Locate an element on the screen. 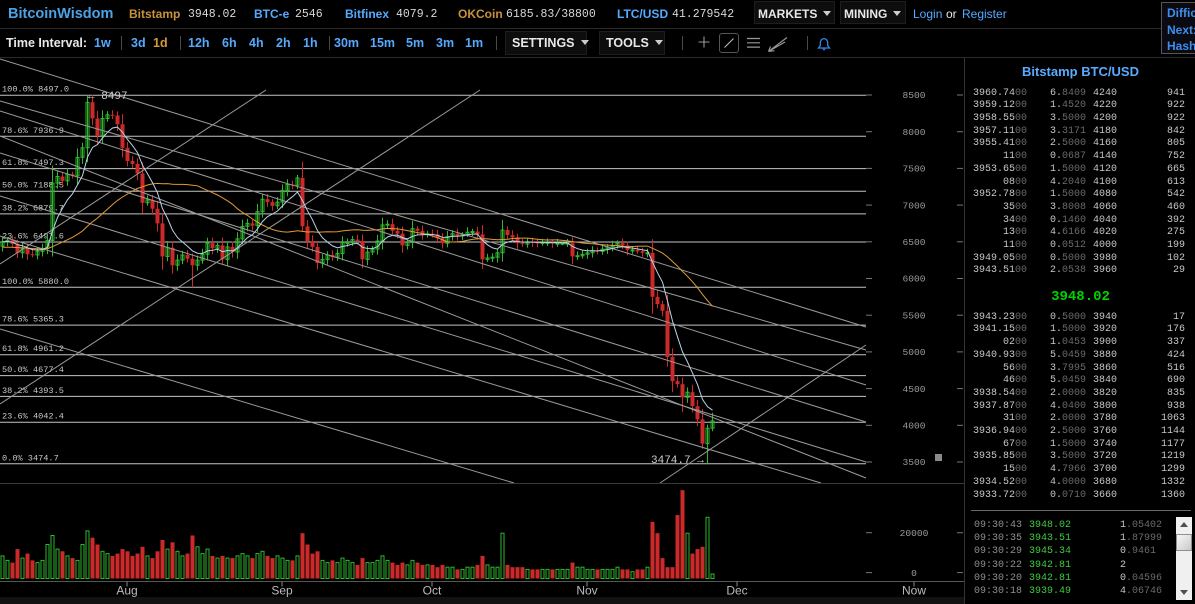 Image resolution: width=1195 pixels, height=604 pixels. svg-text: 3500 is located at coordinates (913, 462).